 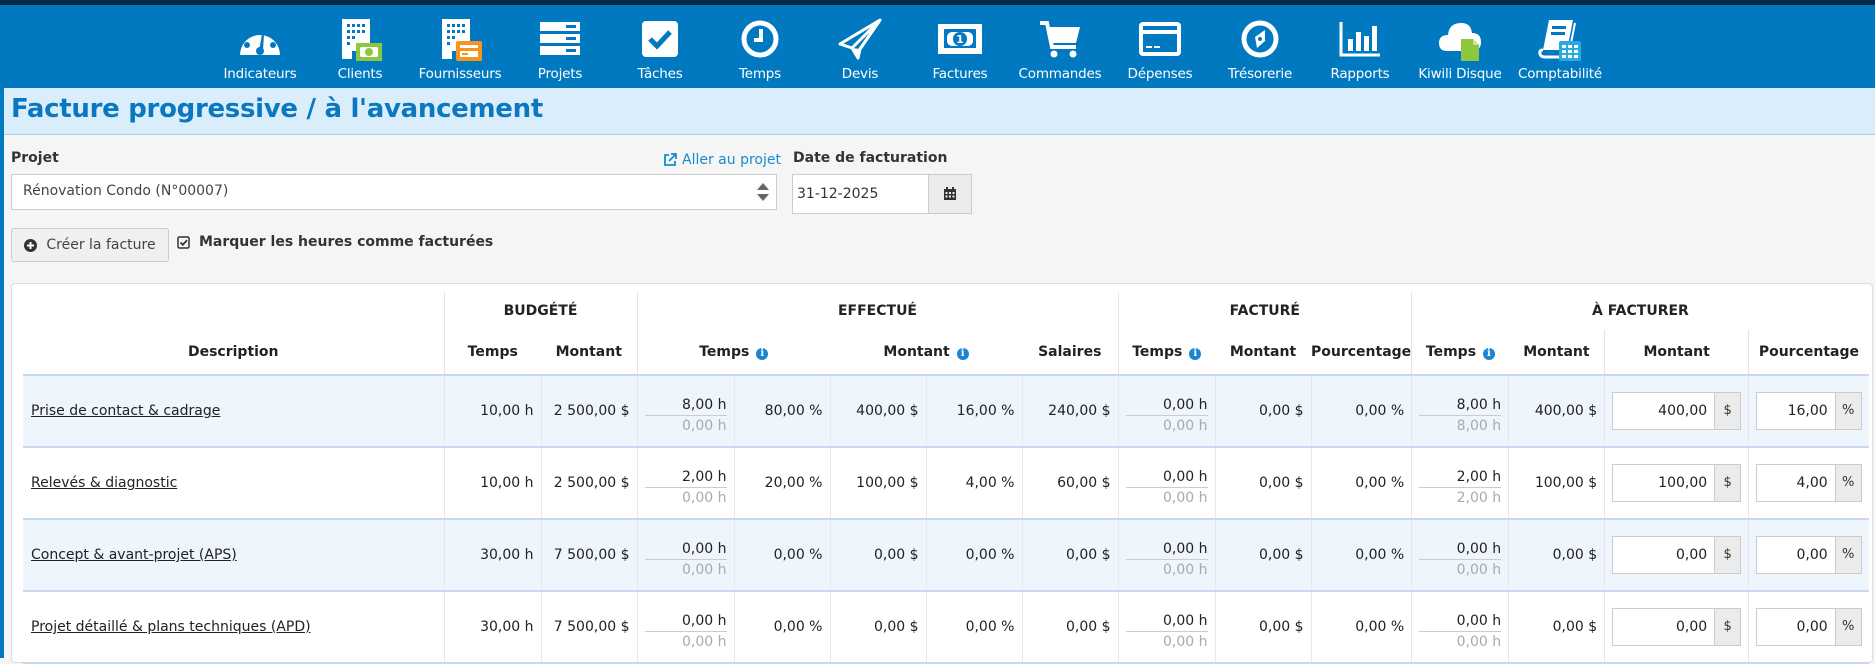 I want to click on nav-item-taches: Tâches, so click(x=660, y=46).